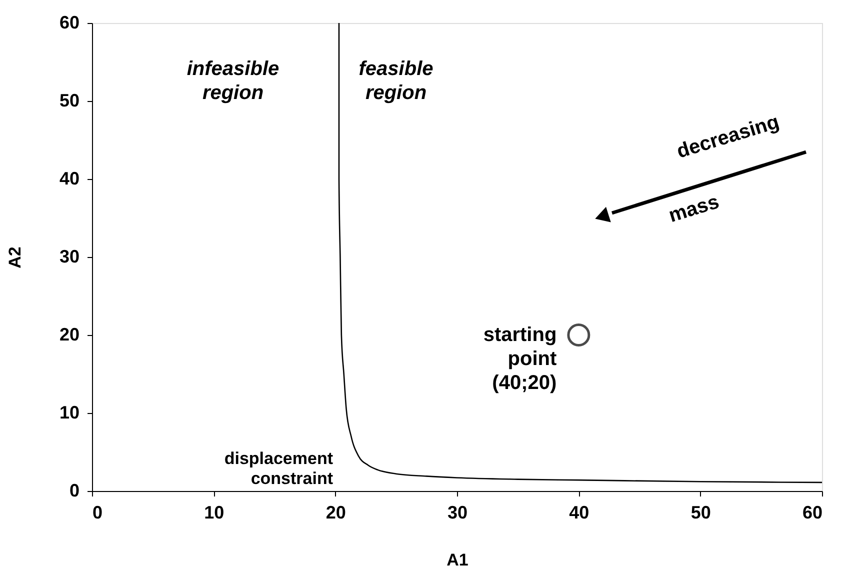 Image resolution: width=850 pixels, height=583 pixels. I want to click on y-tick-label: 10, so click(69, 412).